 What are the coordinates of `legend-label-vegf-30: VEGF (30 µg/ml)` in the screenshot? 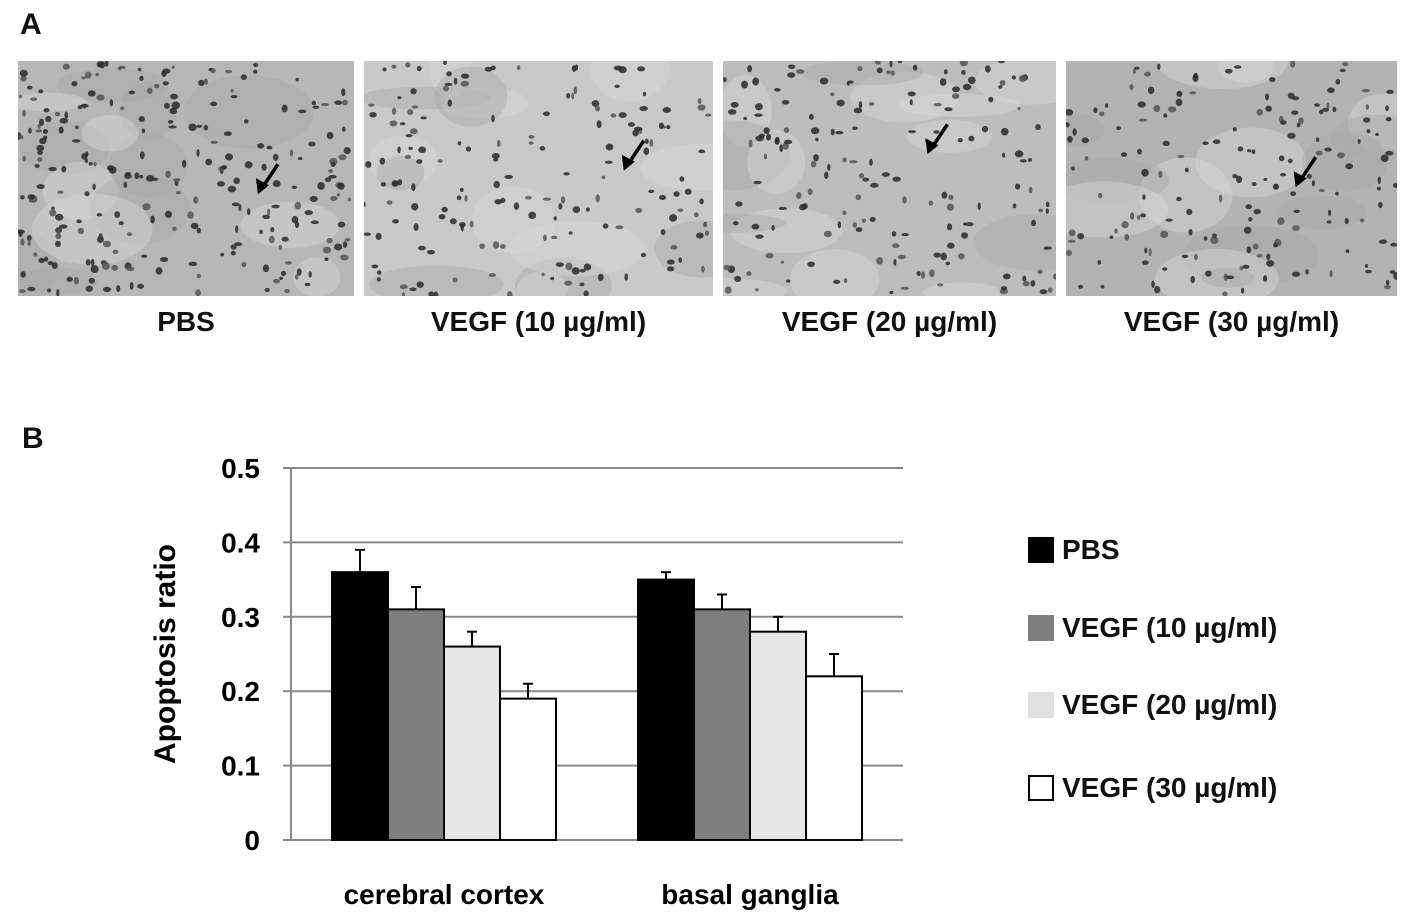 It's located at (1170, 787).